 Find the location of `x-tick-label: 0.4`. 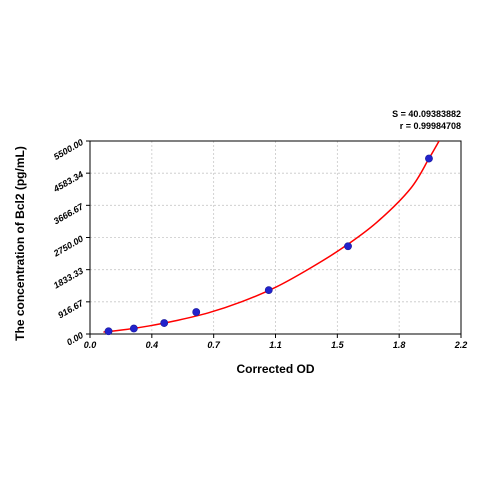

x-tick-label: 0.4 is located at coordinates (152, 345).